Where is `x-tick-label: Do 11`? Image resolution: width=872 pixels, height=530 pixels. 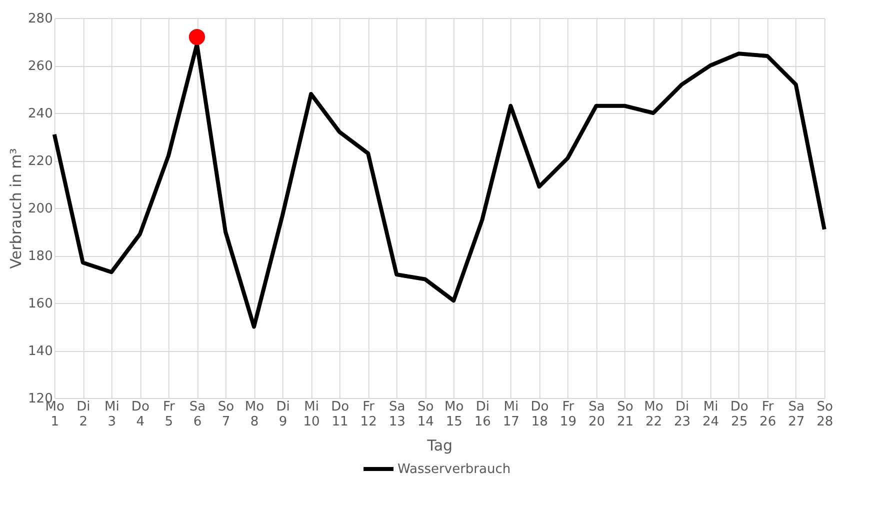
x-tick-label: Do 11 is located at coordinates (340, 415).